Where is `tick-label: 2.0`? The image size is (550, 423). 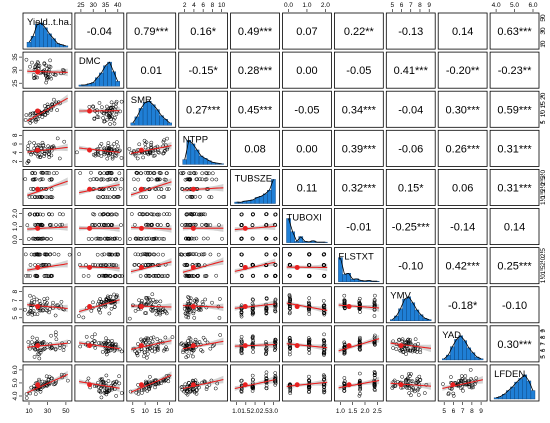 tick-label: 2.0 is located at coordinates (364, 411).